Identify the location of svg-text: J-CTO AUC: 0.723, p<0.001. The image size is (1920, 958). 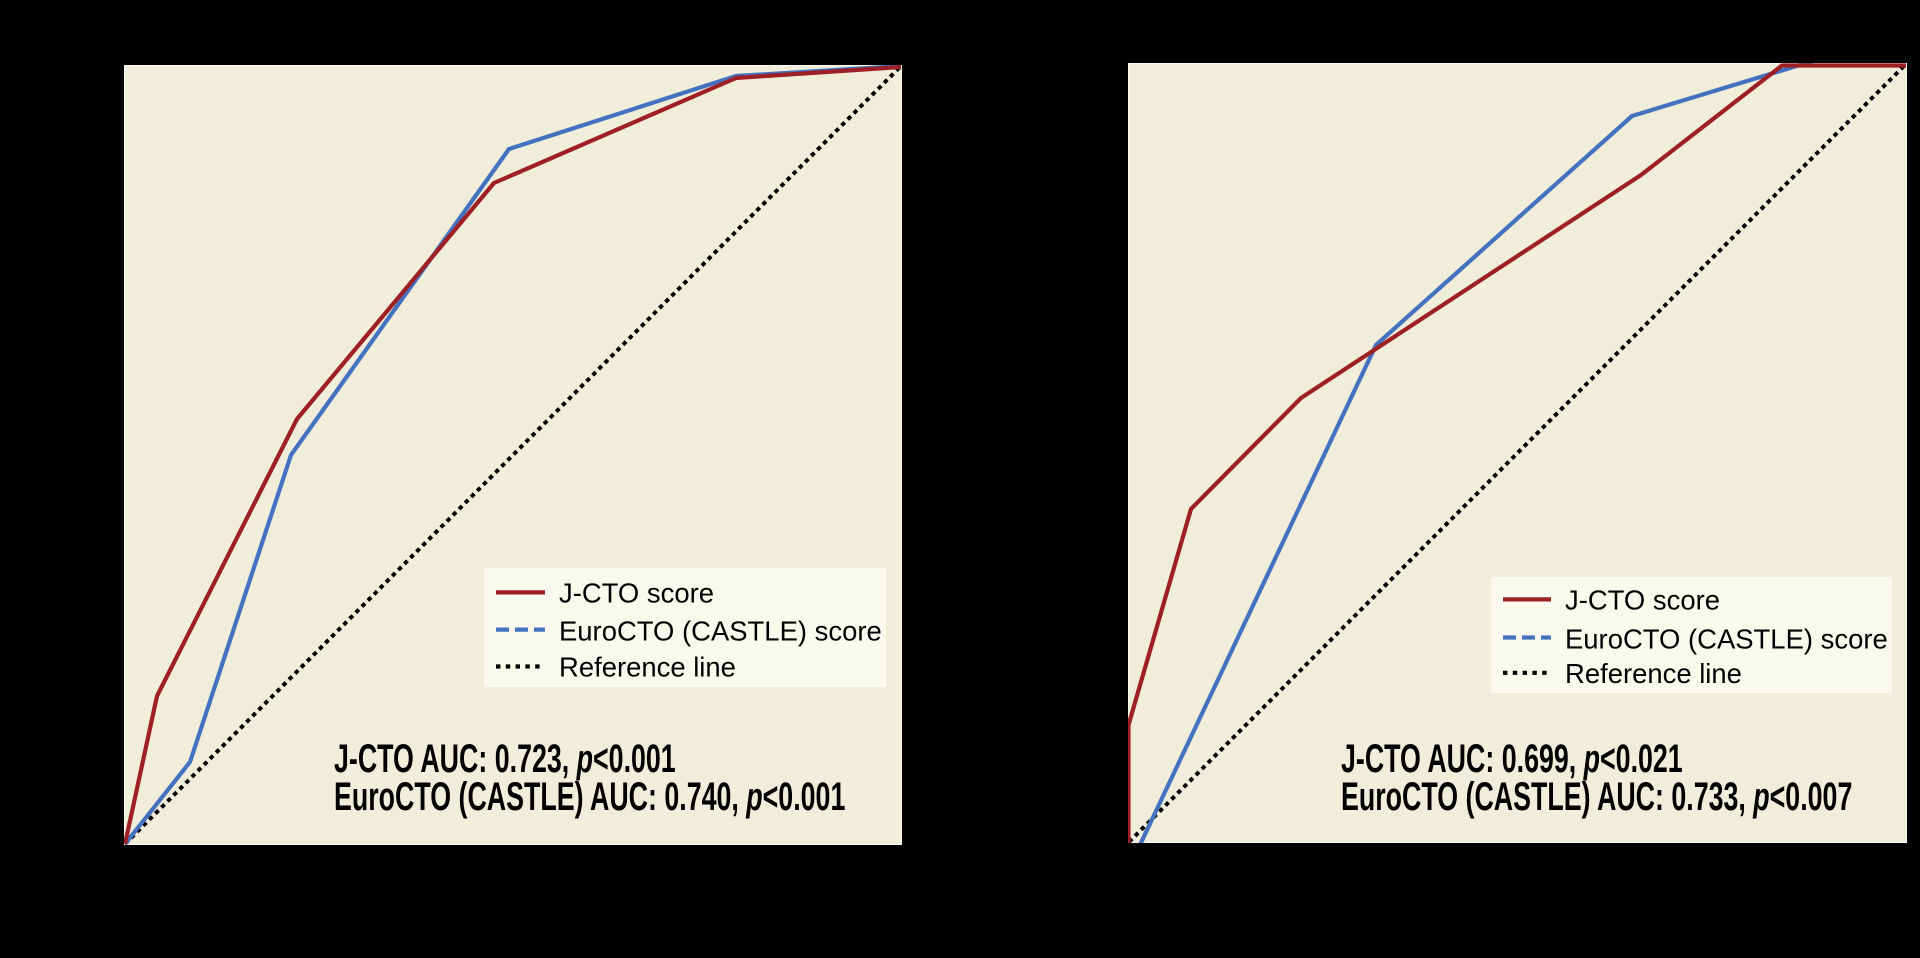
(505, 759).